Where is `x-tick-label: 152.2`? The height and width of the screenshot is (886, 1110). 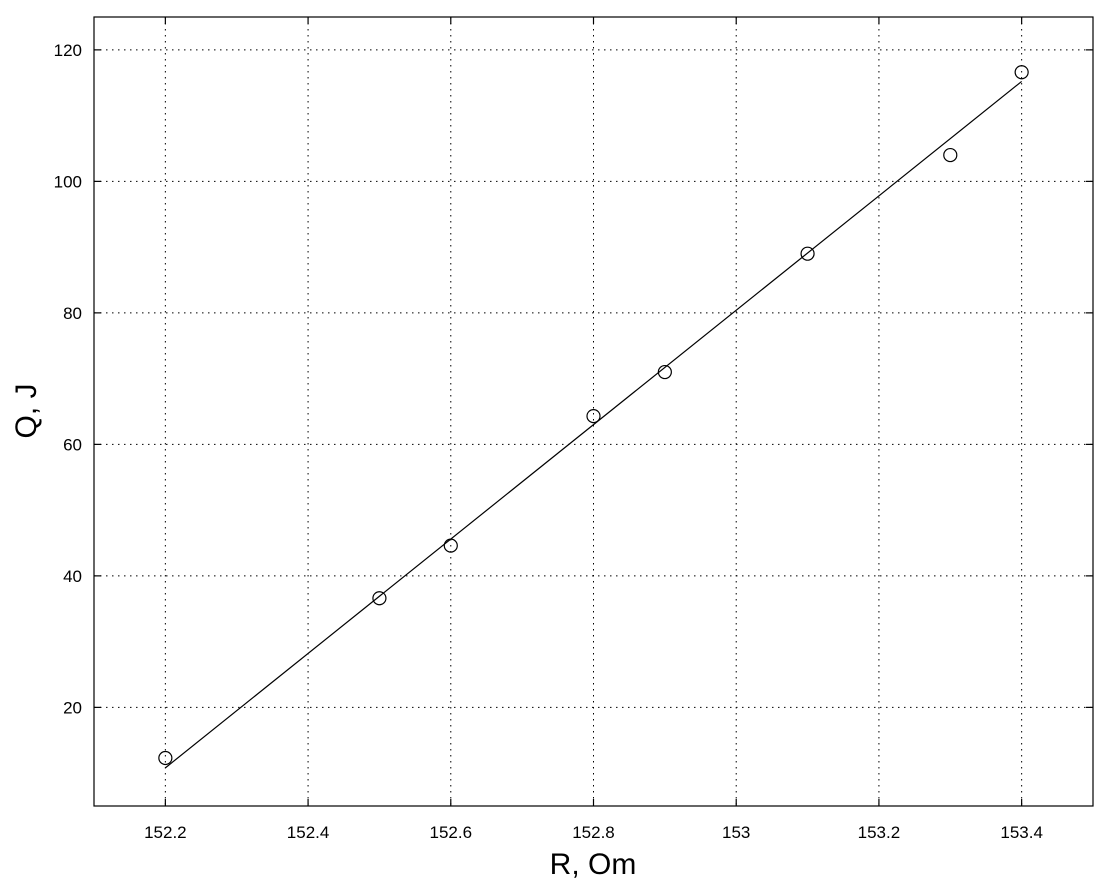
x-tick-label: 152.2 is located at coordinates (165, 832).